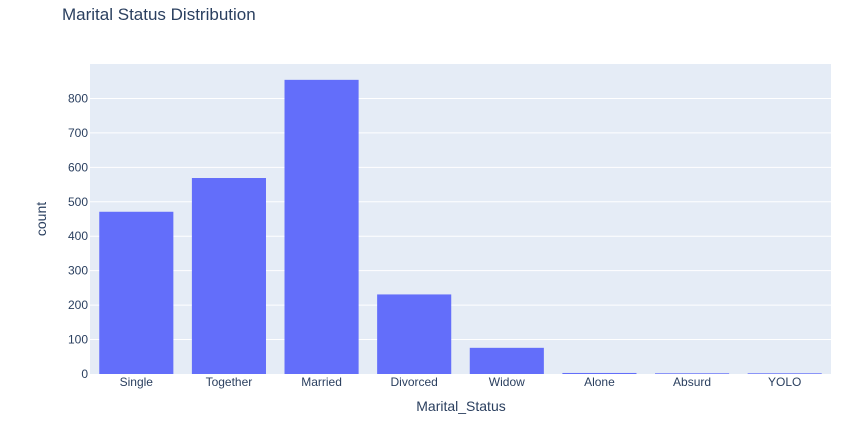 Image resolution: width=842 pixels, height=423 pixels. I want to click on y-tick-label: 400, so click(78, 236).